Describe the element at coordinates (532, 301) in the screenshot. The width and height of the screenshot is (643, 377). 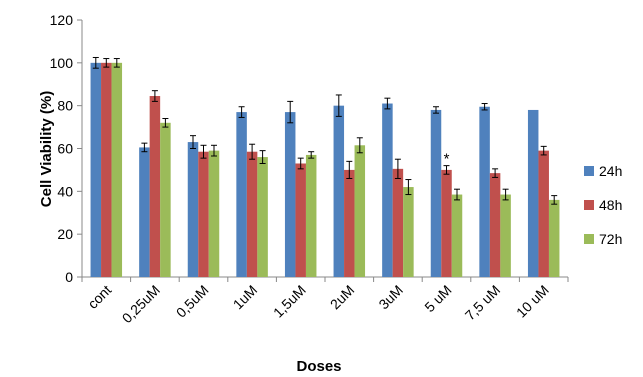
I see `x-tick-label: 10 uM` at that location.